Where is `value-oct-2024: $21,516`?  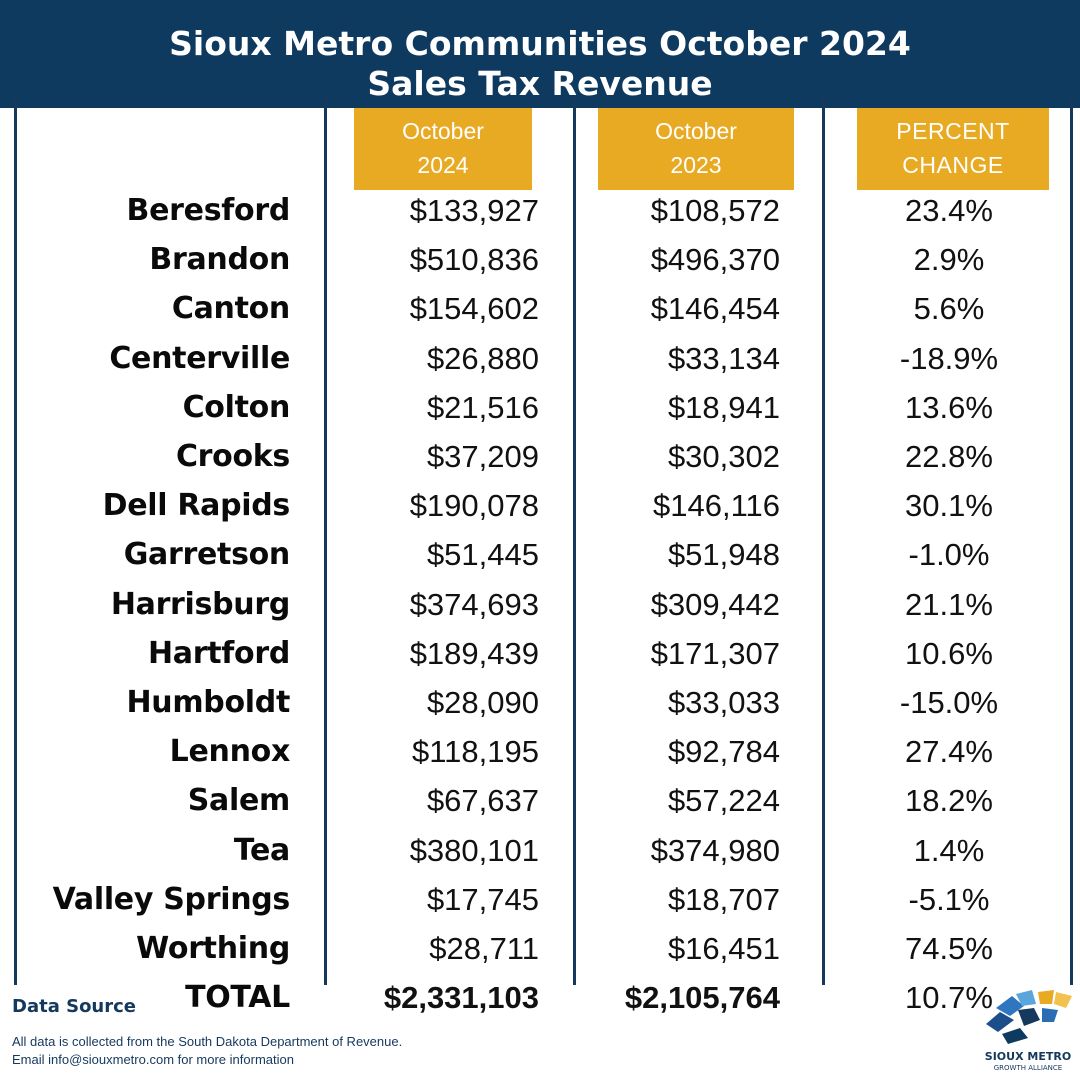 value-oct-2024: $21,516 is located at coordinates (482, 407).